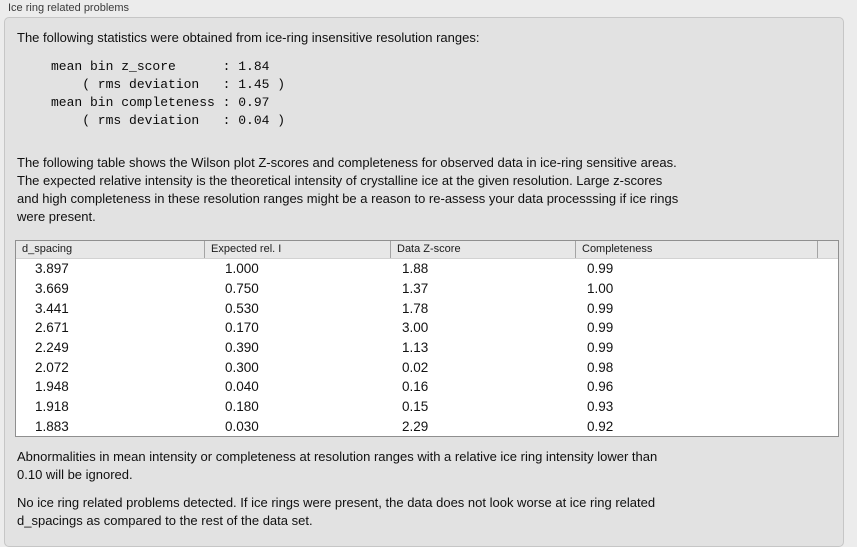 The image size is (857, 547). What do you see at coordinates (415, 407) in the screenshot?
I see `table-cell: 0.15` at bounding box center [415, 407].